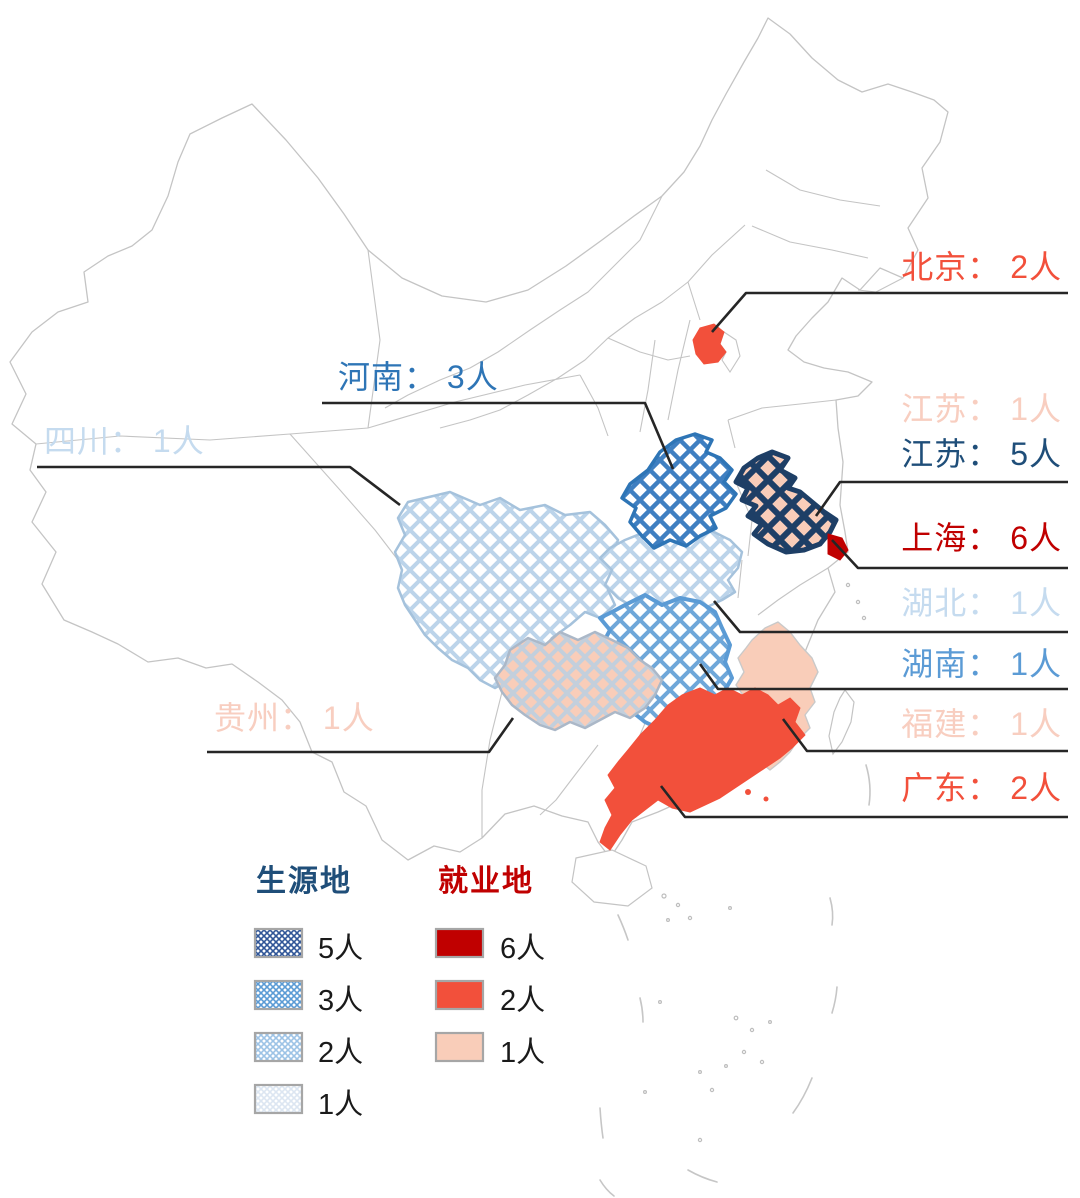  I want to click on legend-label-origin-1: 1人, so click(341, 1105).